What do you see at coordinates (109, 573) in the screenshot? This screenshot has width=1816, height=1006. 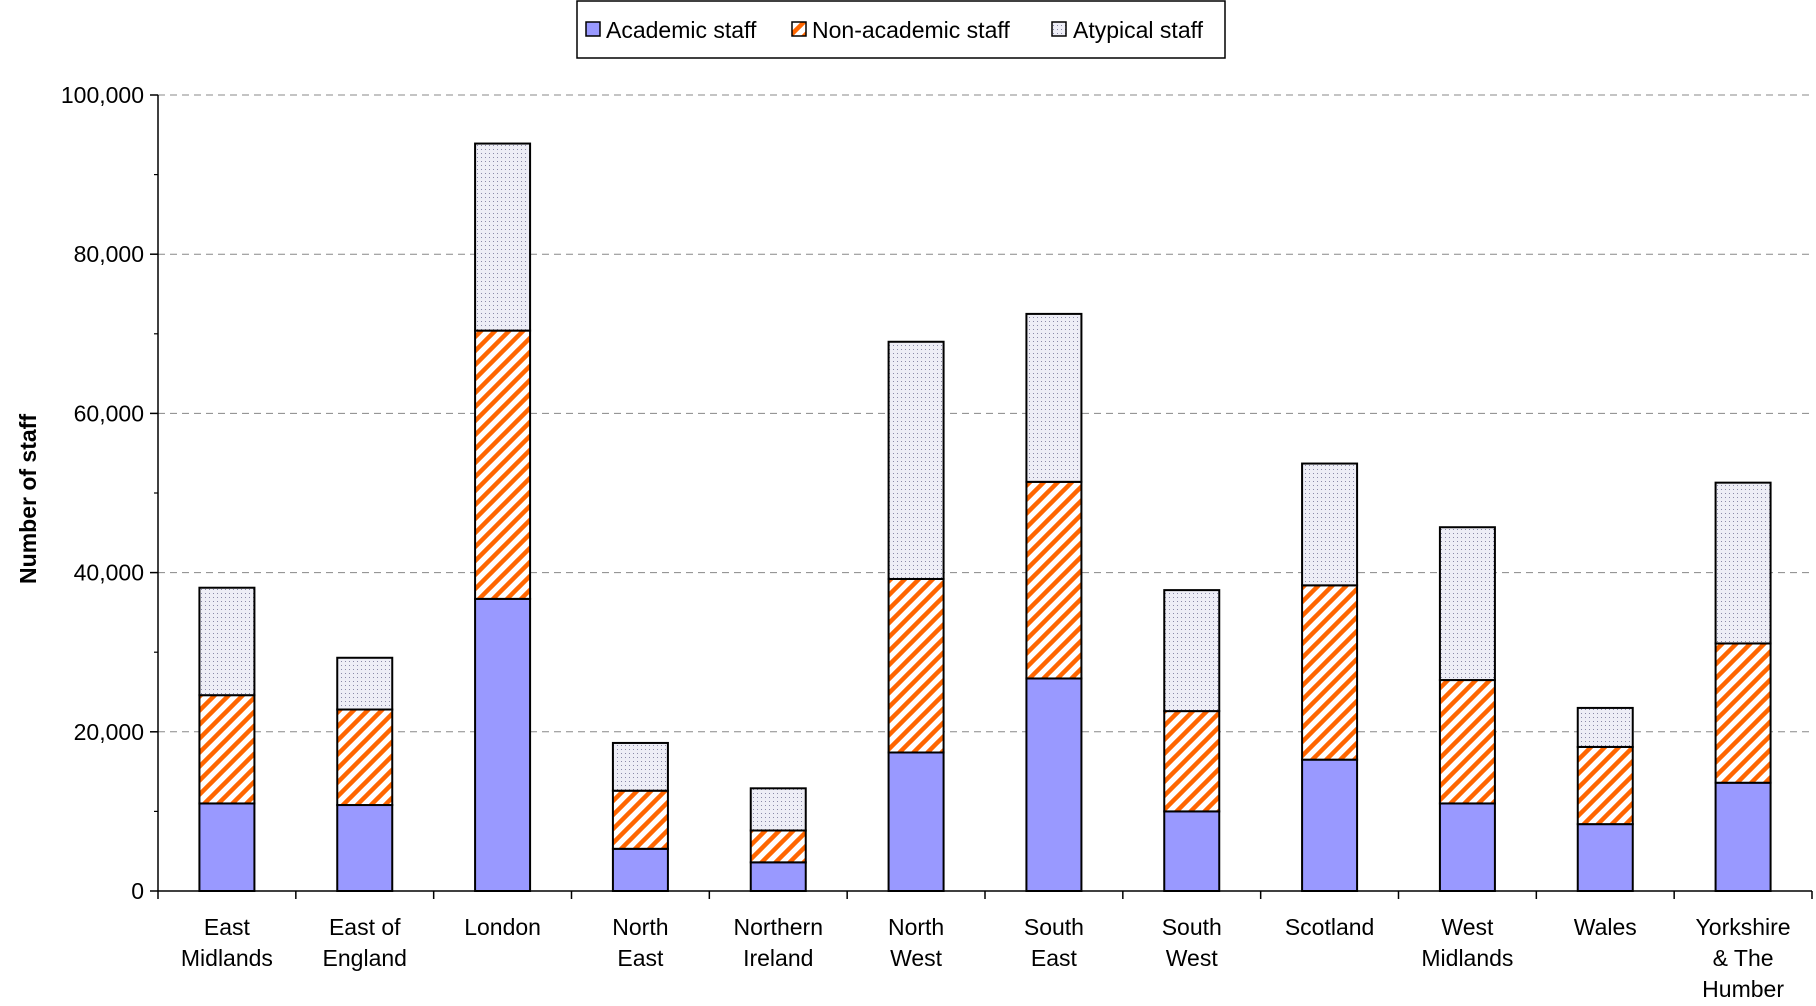 I see `y-tick-label: 40,000` at bounding box center [109, 573].